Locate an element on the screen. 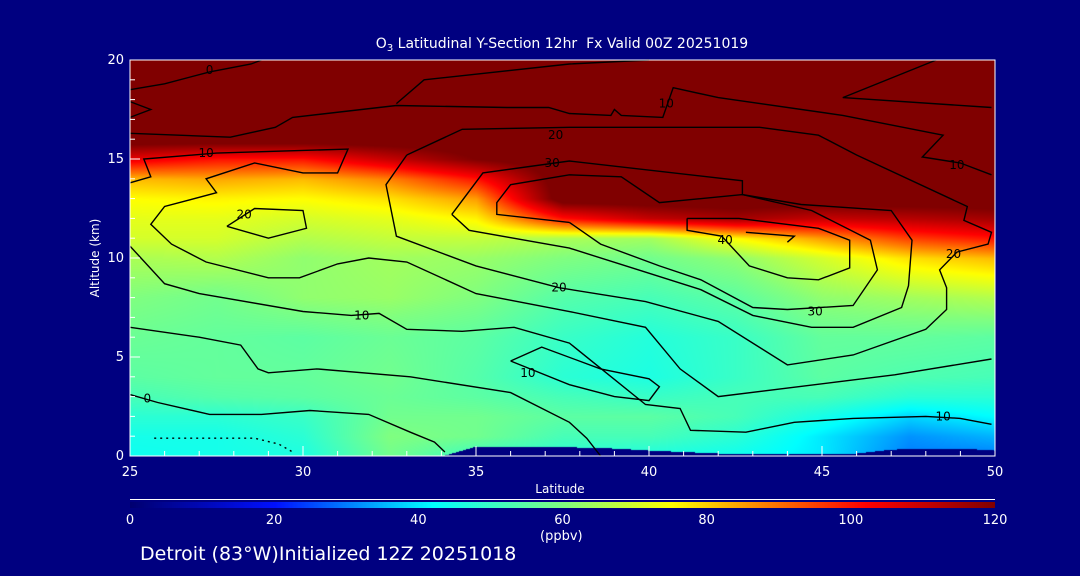  colorbar-tick-label: 100 is located at coordinates (851, 520).